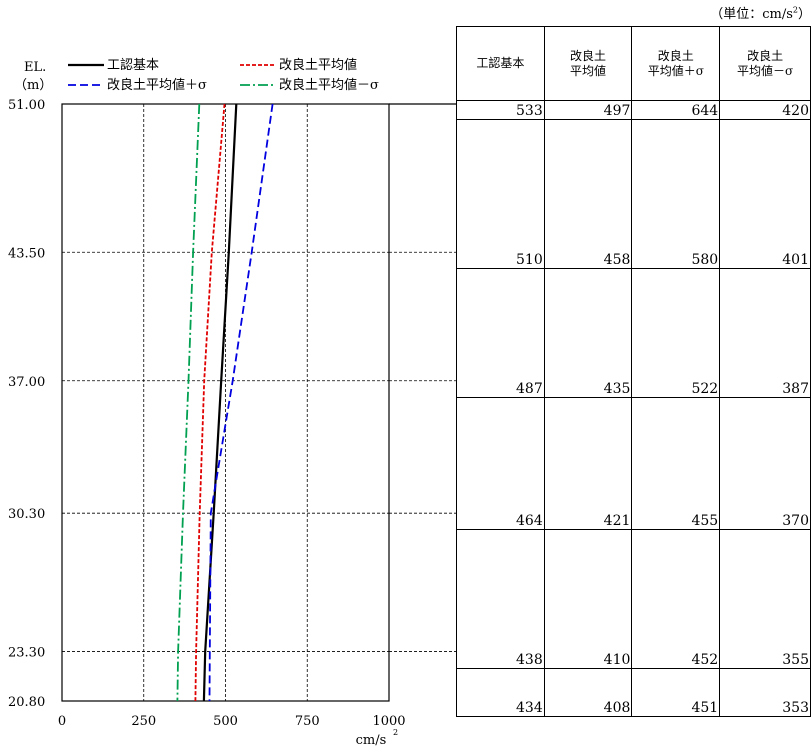  Describe the element at coordinates (676, 599) in the screenshot. I see `table-cell: 452` at that location.